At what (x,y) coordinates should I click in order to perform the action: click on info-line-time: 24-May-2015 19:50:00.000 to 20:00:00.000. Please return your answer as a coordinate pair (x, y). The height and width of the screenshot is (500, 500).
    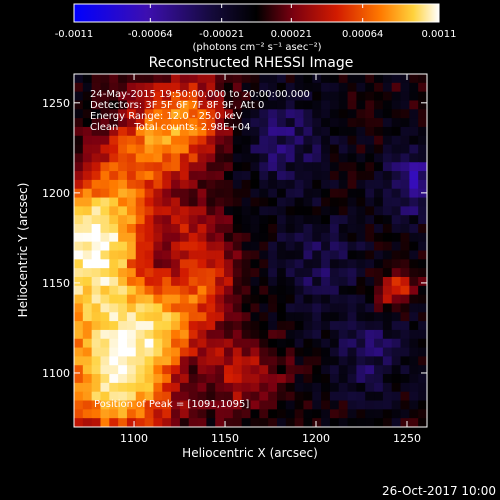
    Looking at the image, I should click on (200, 94).